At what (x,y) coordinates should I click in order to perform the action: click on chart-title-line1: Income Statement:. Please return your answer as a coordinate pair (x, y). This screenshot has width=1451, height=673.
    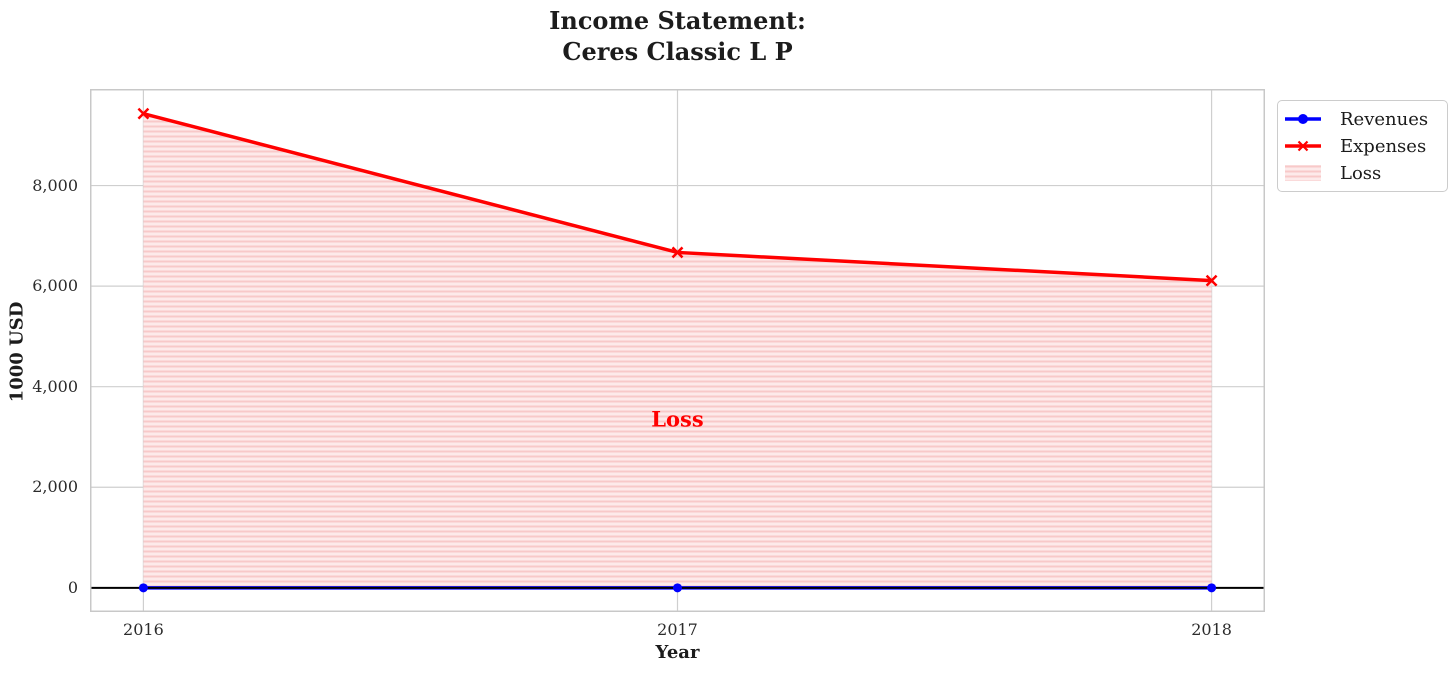
    Looking at the image, I should click on (677, 20).